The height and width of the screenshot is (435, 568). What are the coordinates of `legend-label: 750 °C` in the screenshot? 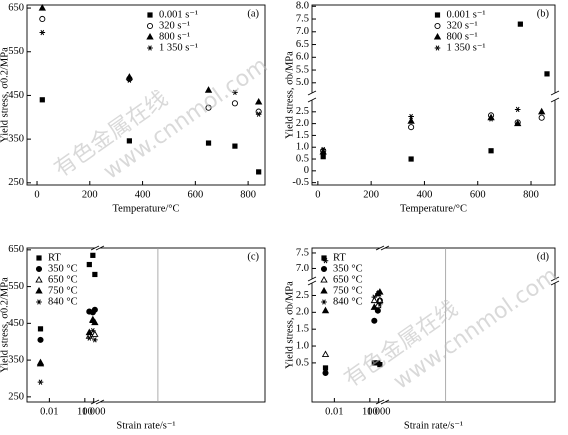 It's located at (63, 290).